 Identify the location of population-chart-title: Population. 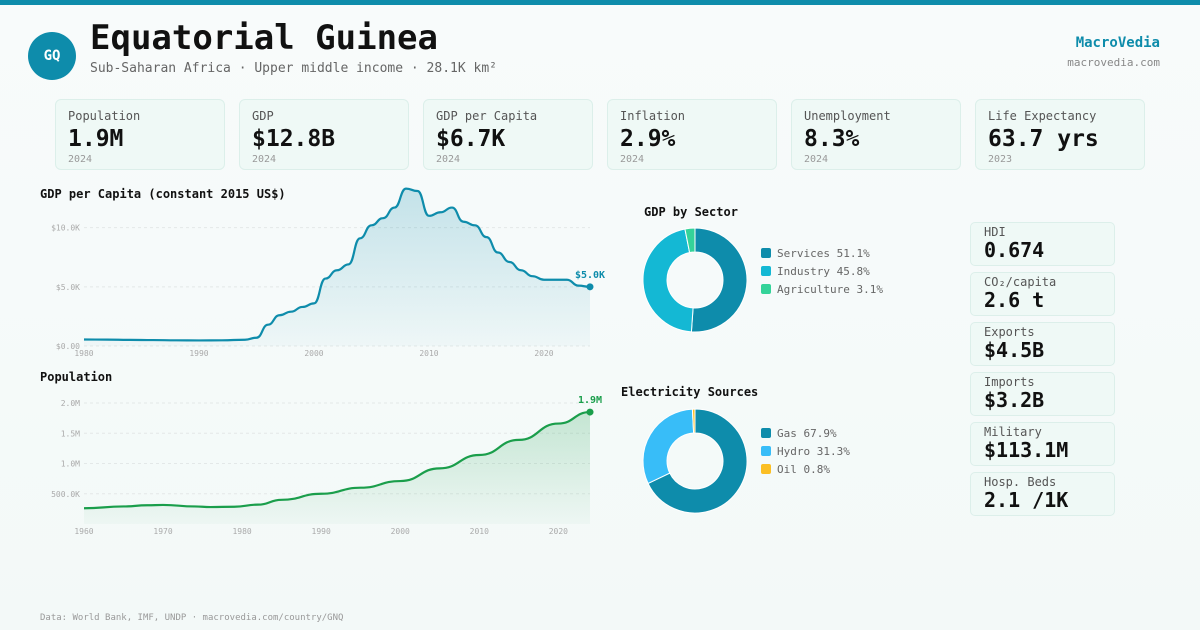
(76, 377).